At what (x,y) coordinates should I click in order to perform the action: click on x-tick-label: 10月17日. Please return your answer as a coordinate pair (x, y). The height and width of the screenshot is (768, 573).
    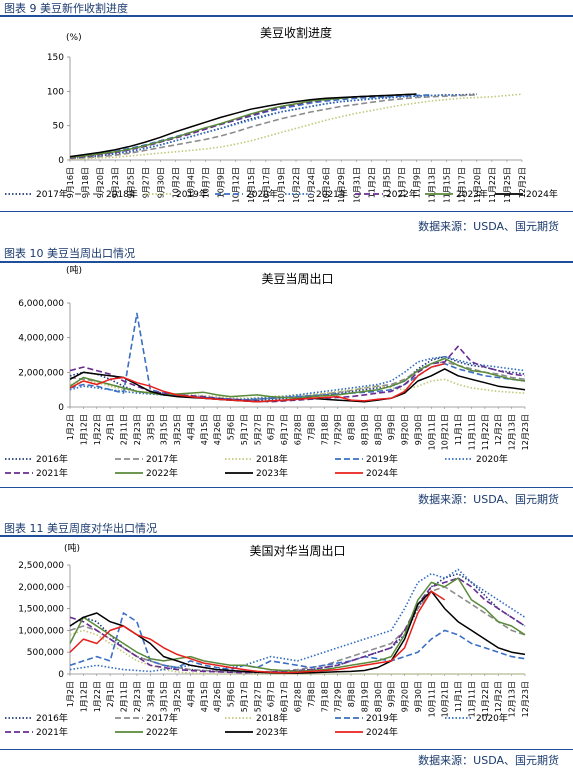
    Looking at the image, I should click on (266, 184).